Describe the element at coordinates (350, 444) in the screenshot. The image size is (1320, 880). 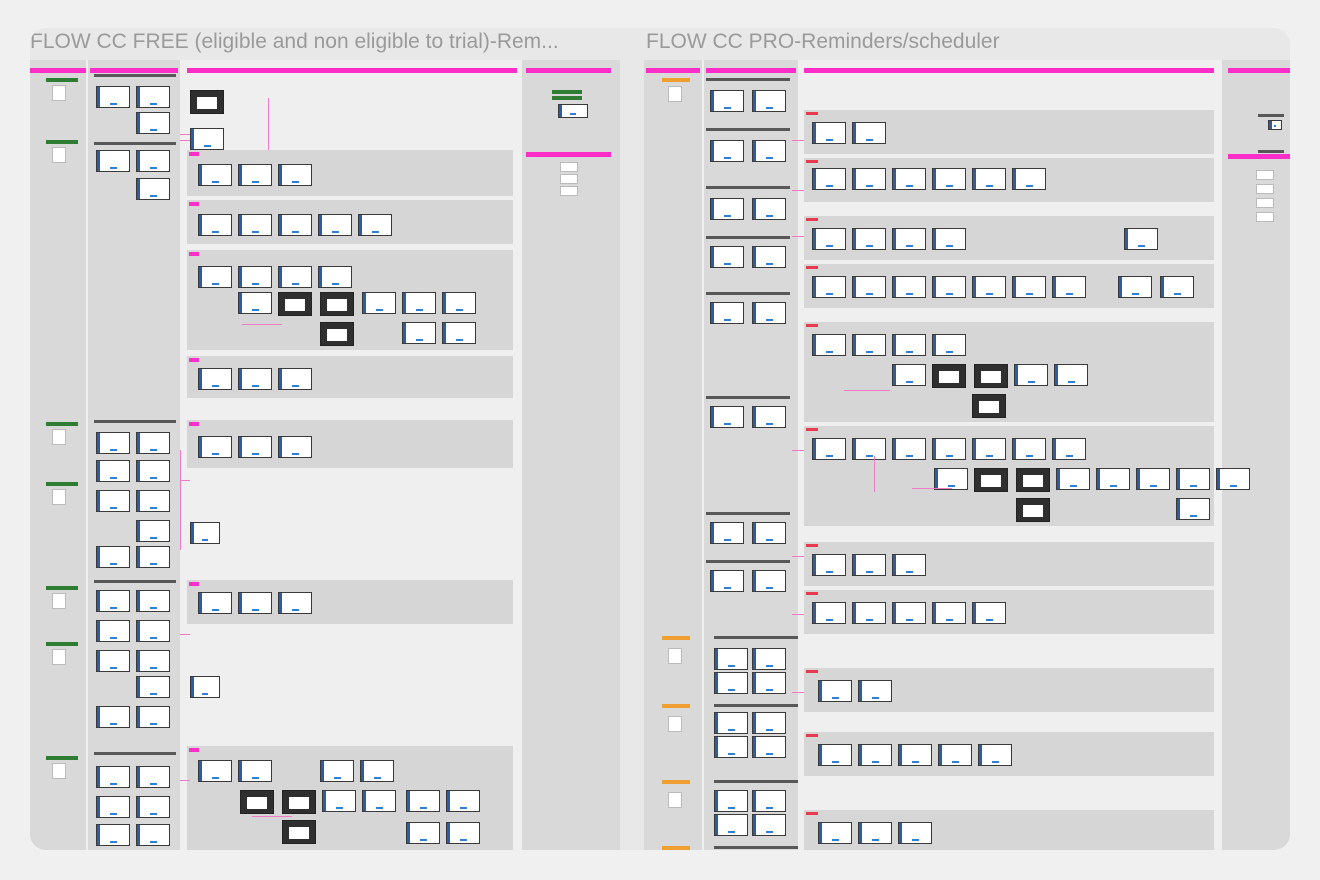
I see `flow-section` at that location.